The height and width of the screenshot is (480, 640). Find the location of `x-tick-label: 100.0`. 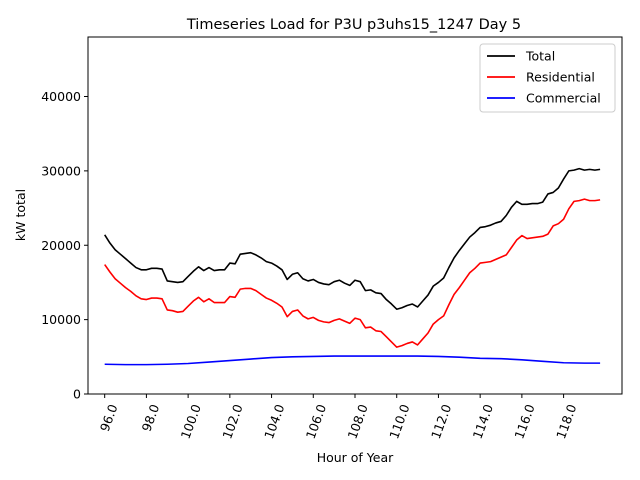

x-tick-label: 100.0 is located at coordinates (191, 421).